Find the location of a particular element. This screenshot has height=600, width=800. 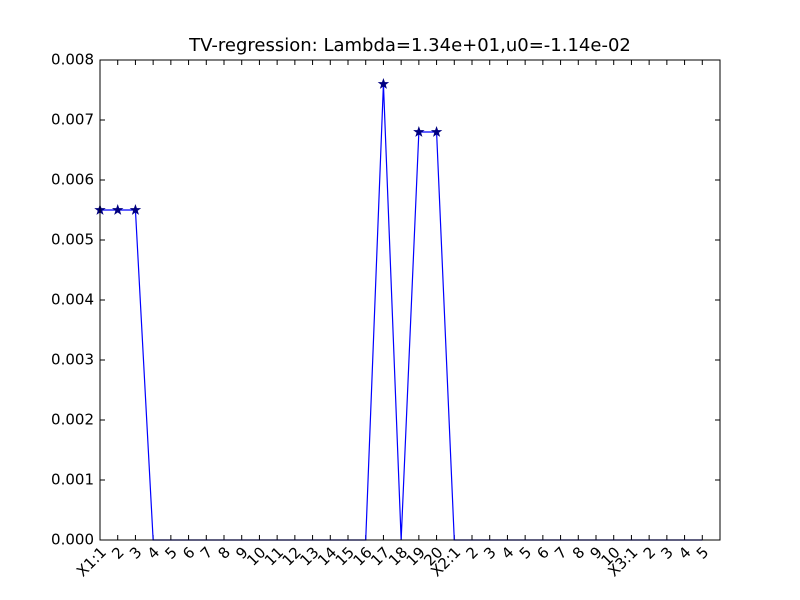

y-tick-label: 0.002 is located at coordinates (72, 420).